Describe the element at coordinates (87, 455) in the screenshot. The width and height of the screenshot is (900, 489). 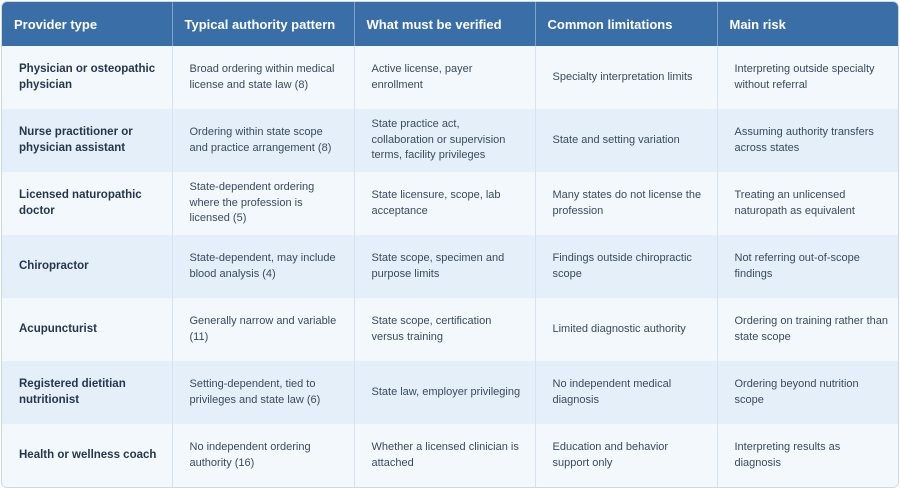
I see `provider-cell: Health or wellness coach` at that location.